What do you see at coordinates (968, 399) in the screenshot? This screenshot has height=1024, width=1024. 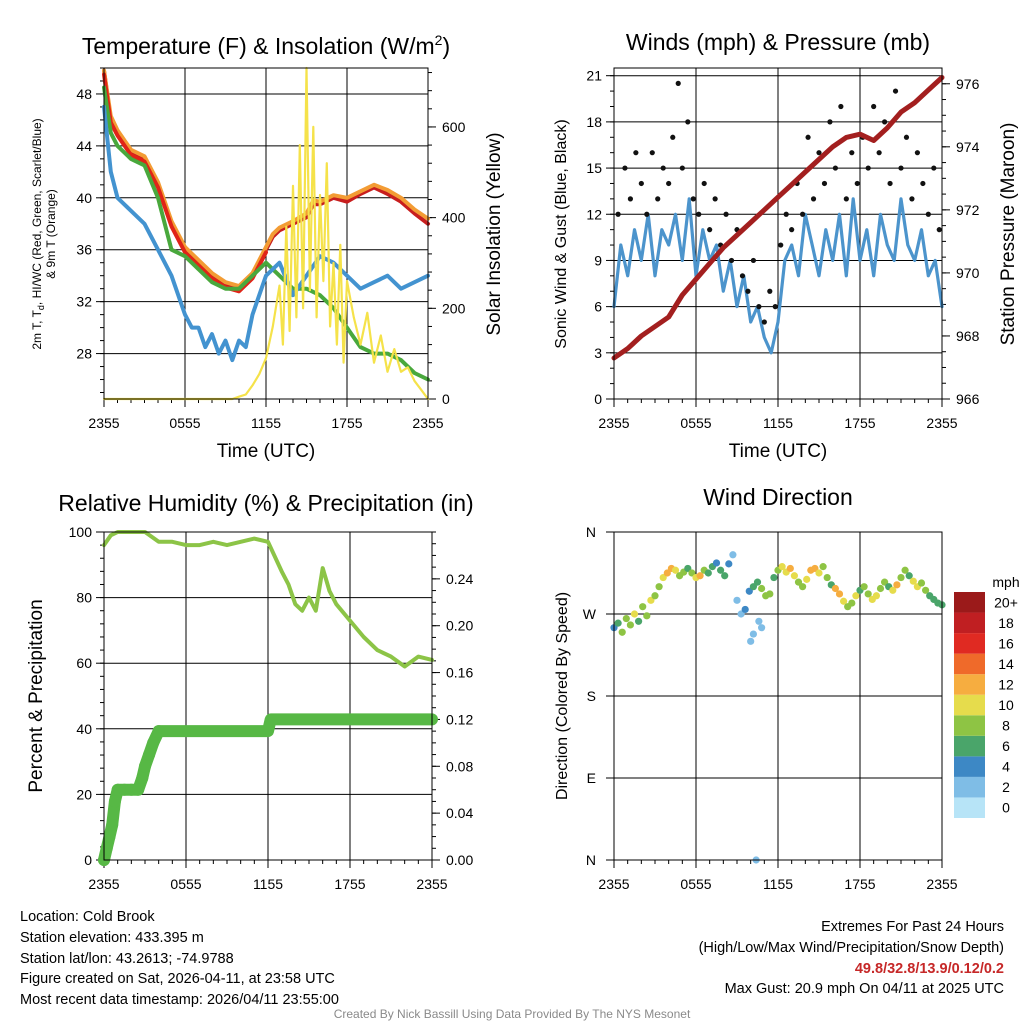 I see `pressure-ytick-label: 966` at bounding box center [968, 399].